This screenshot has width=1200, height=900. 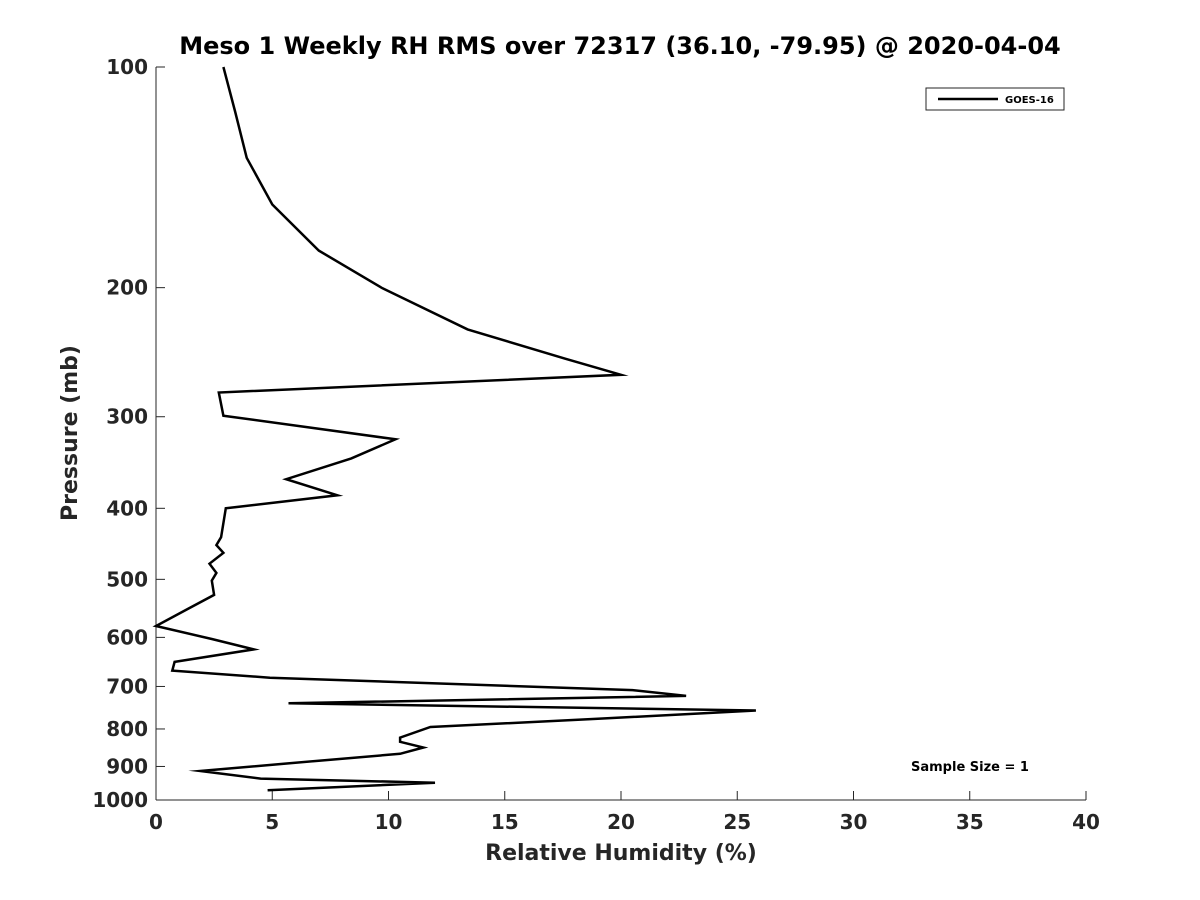 I want to click on x-tick-label: 20, so click(x=621, y=822).